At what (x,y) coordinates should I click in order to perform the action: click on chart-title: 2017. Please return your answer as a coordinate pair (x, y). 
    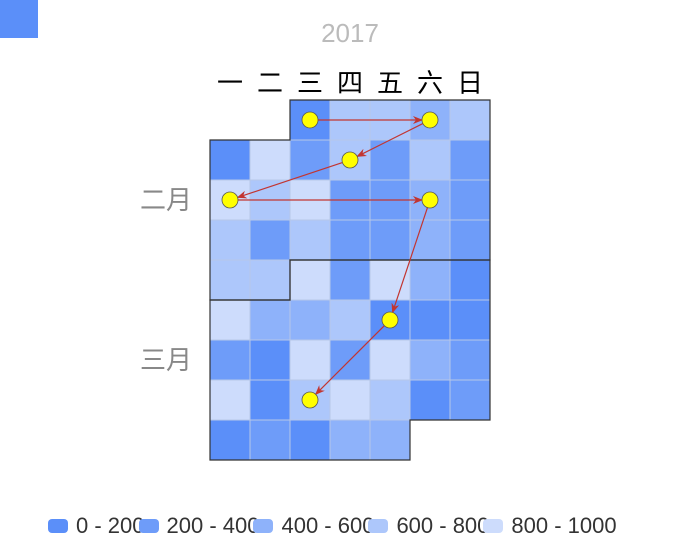
    Looking at the image, I should click on (350, 33).